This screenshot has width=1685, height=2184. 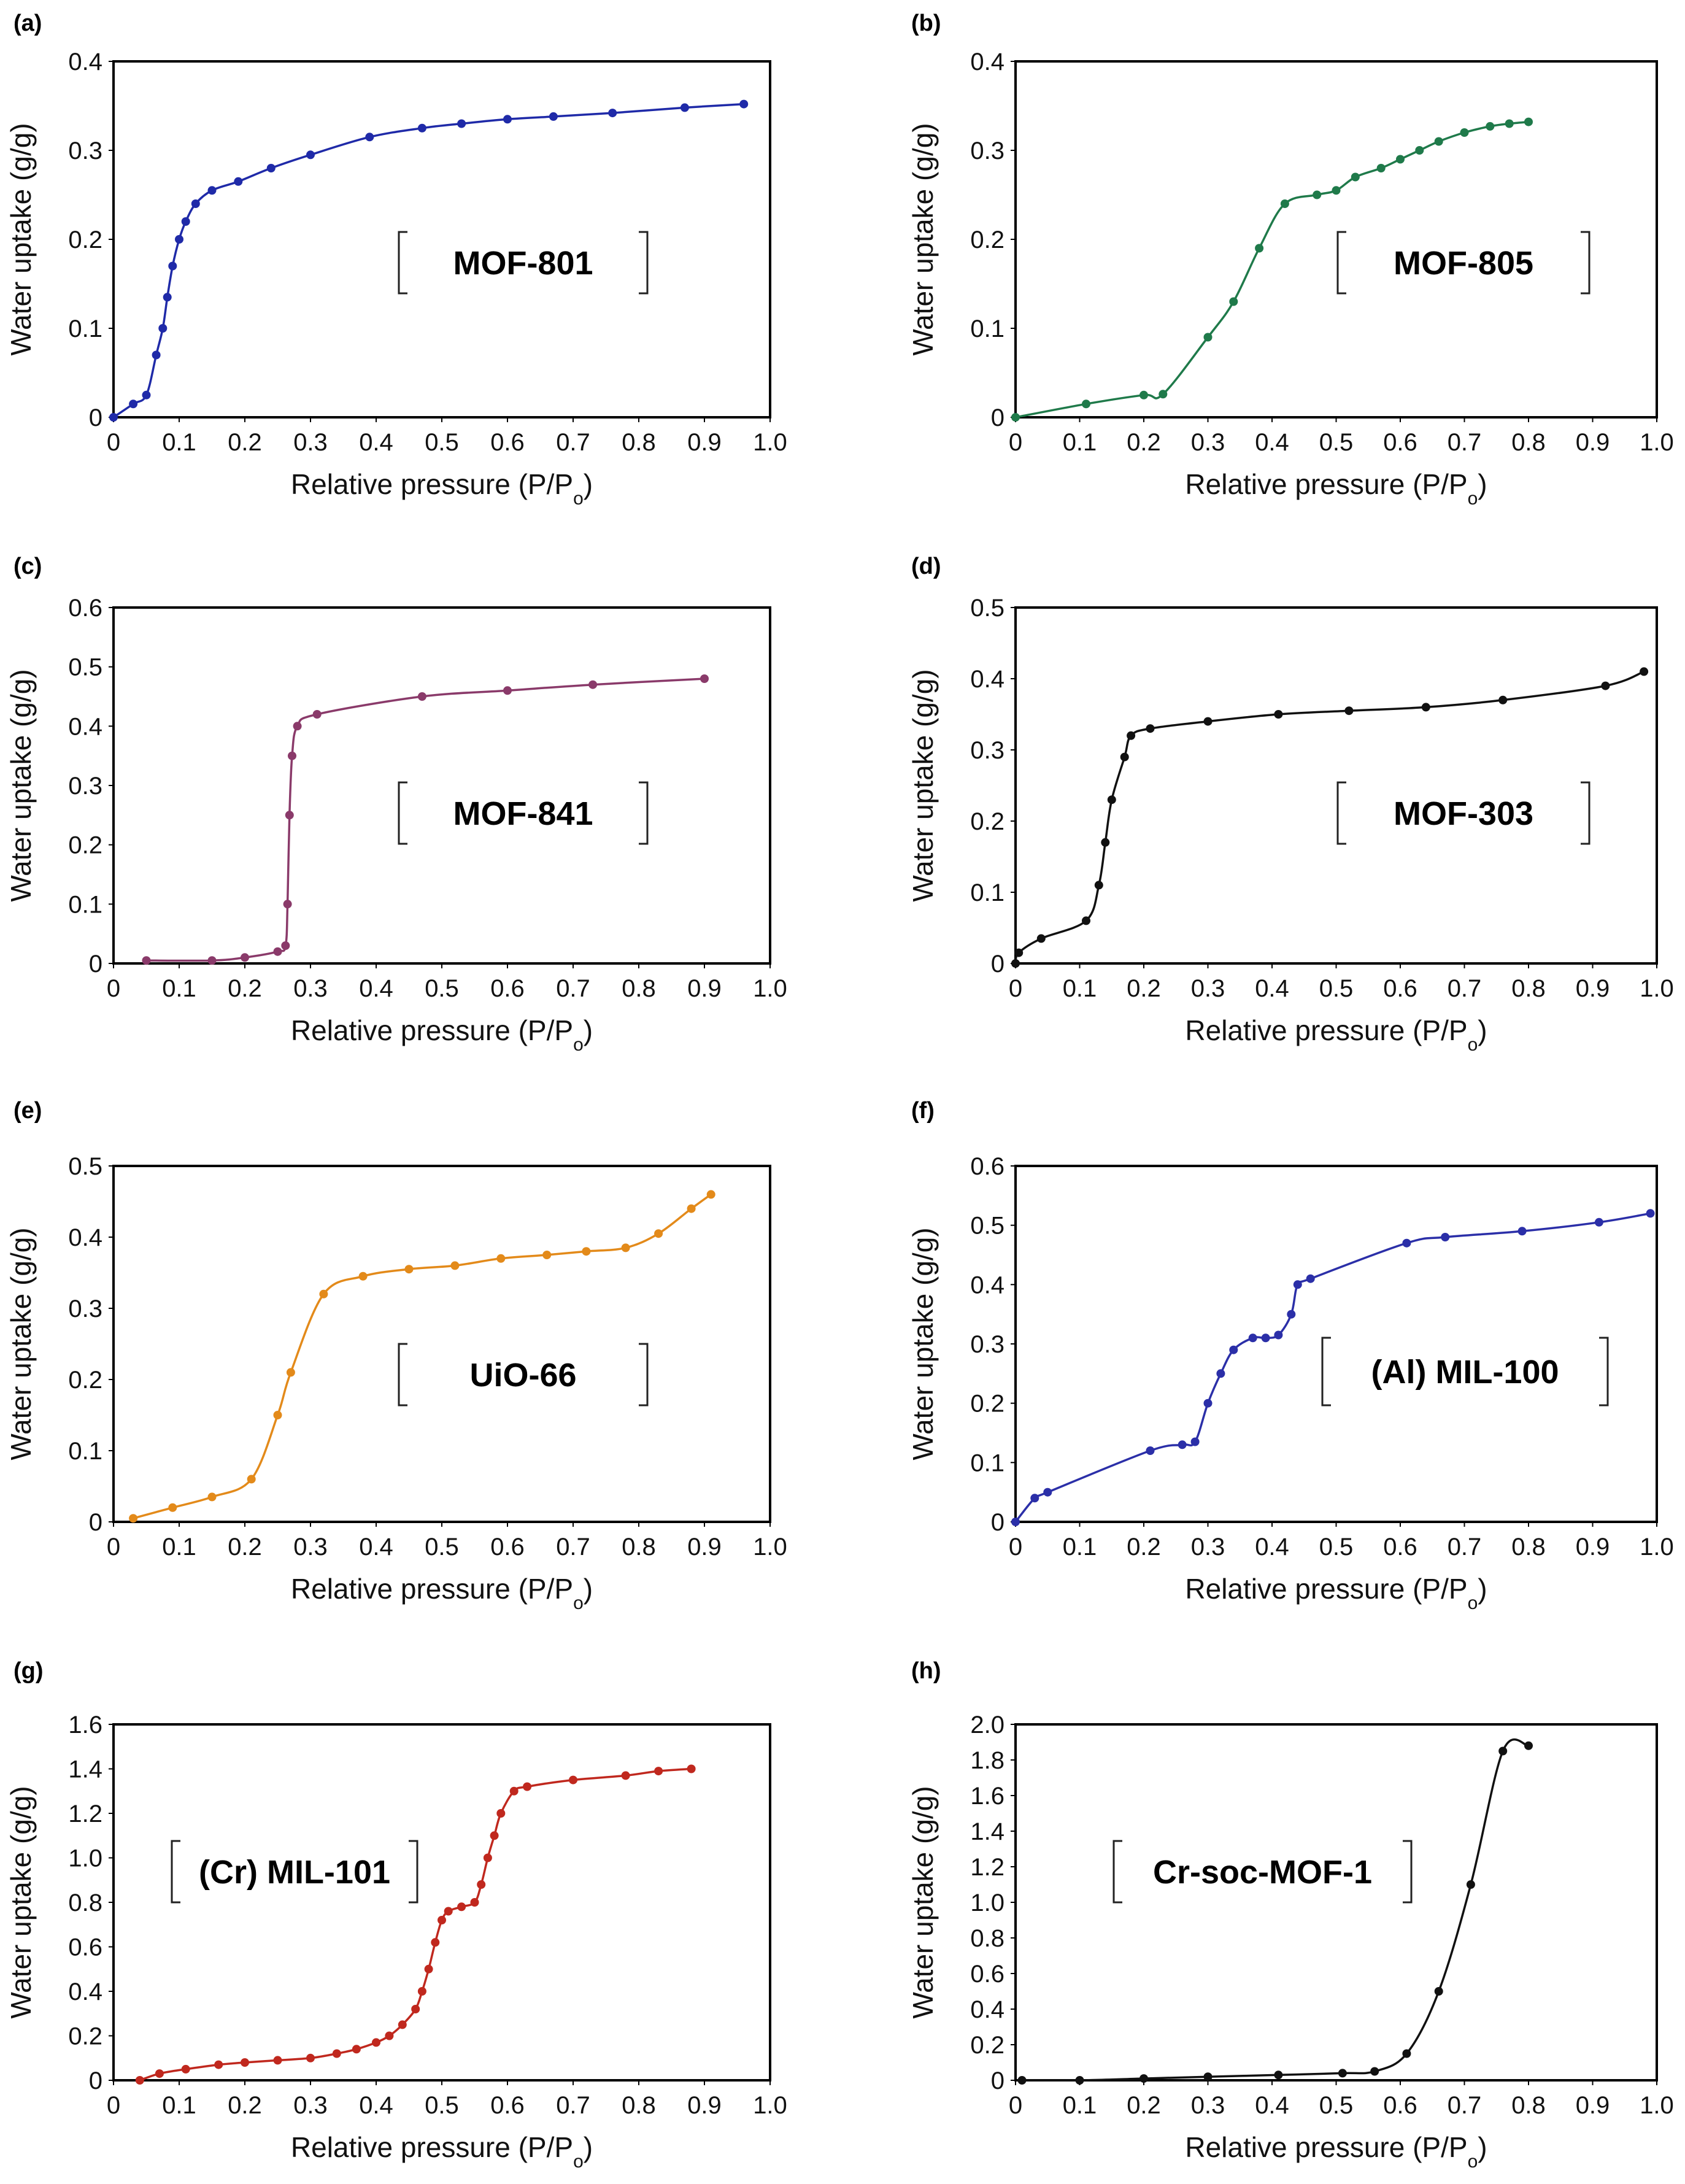 What do you see at coordinates (85, 1814) in the screenshot?
I see `y-tick-label: 1.2` at bounding box center [85, 1814].